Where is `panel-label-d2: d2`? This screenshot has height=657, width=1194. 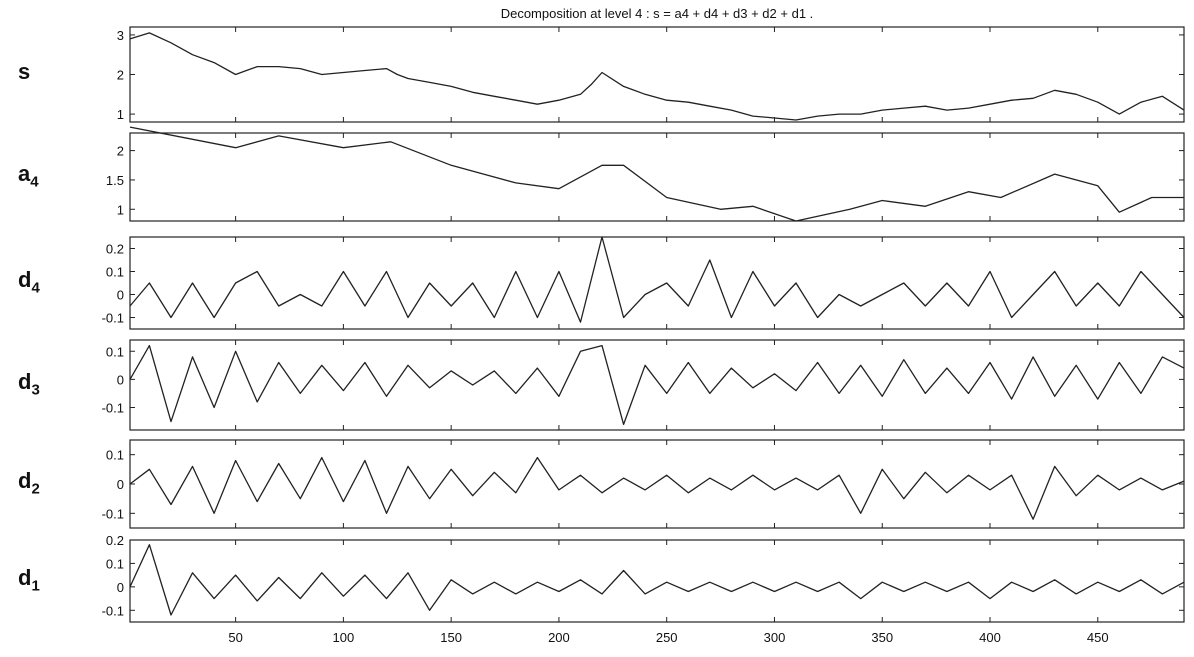 panel-label-d2: d2 is located at coordinates (48, 482).